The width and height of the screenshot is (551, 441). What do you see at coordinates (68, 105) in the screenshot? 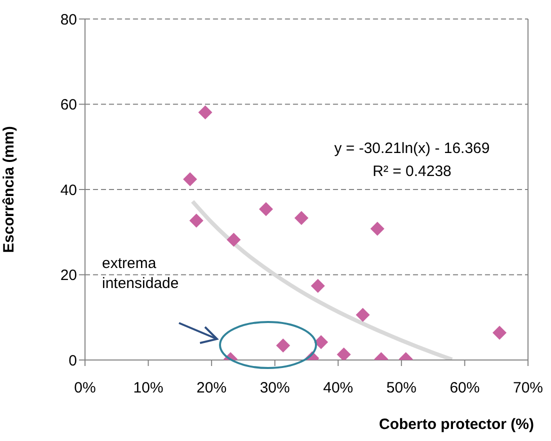
I see `y-tick-label: 60` at bounding box center [68, 105].